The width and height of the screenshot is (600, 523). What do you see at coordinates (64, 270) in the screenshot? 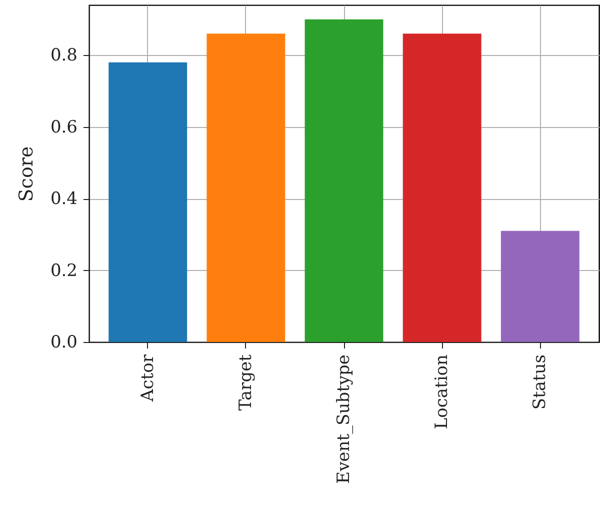
I see `y-tick-label: 0.2` at bounding box center [64, 270].